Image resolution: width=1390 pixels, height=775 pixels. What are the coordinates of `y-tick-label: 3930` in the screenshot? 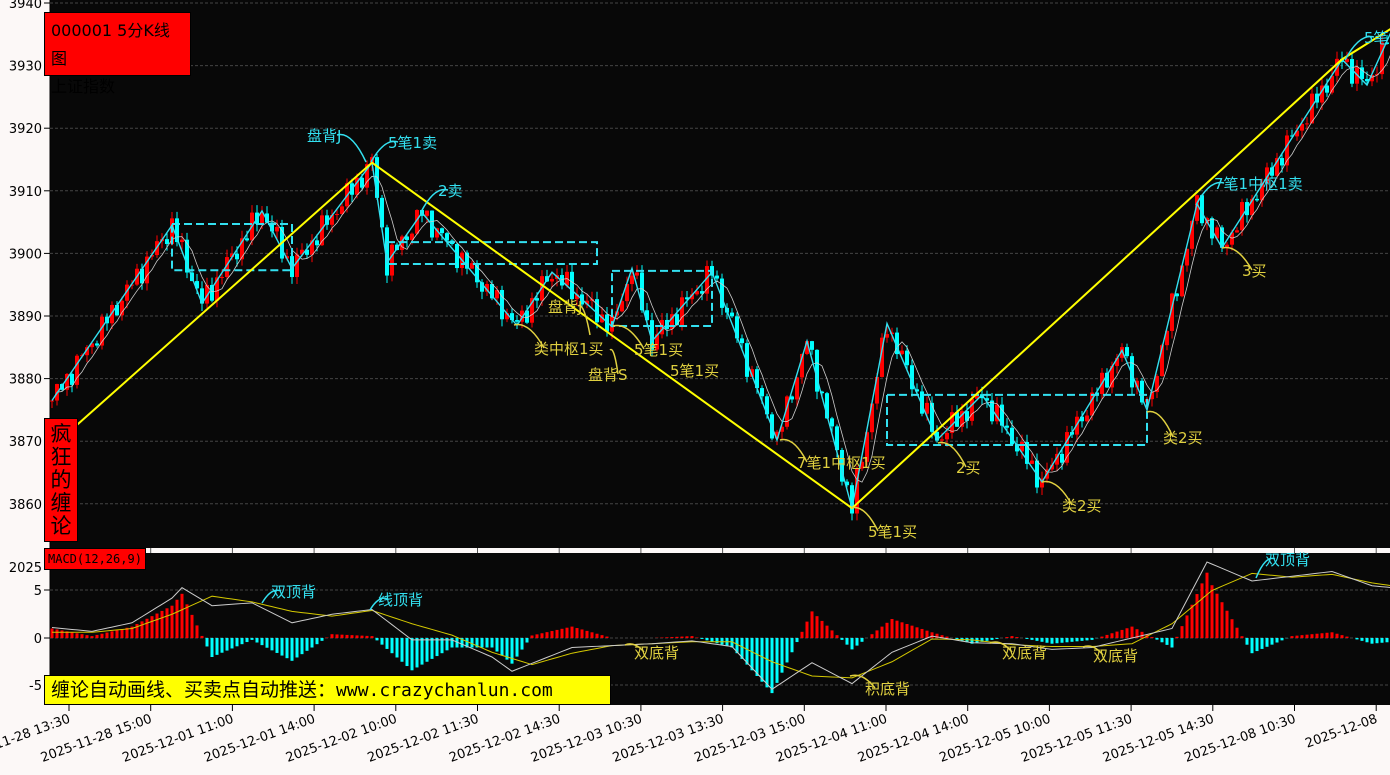 It's located at (25, 67).